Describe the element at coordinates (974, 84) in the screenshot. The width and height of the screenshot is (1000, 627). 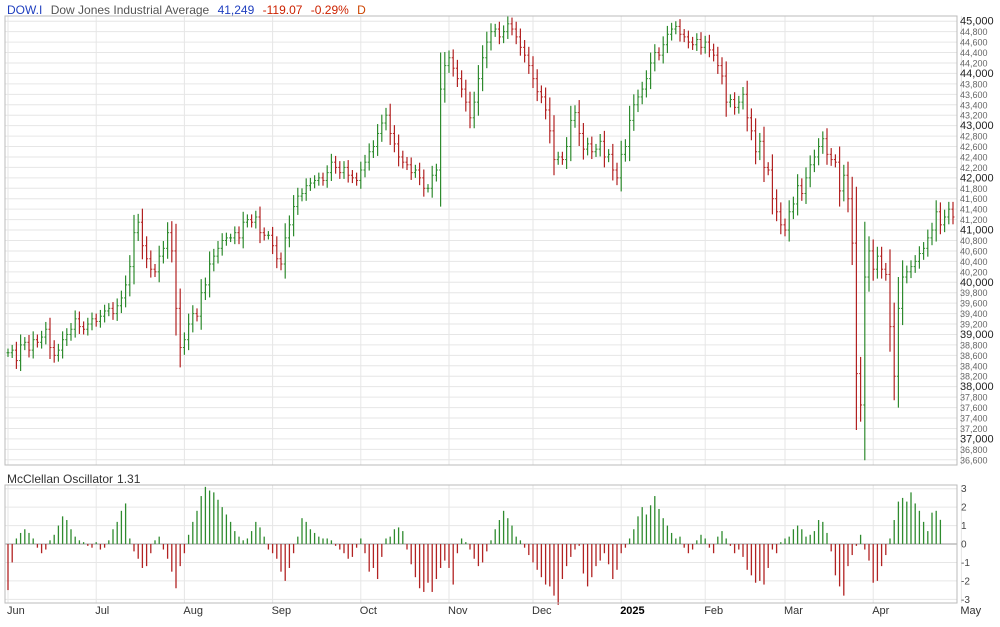
I see `price-tick-label: 43,800` at that location.